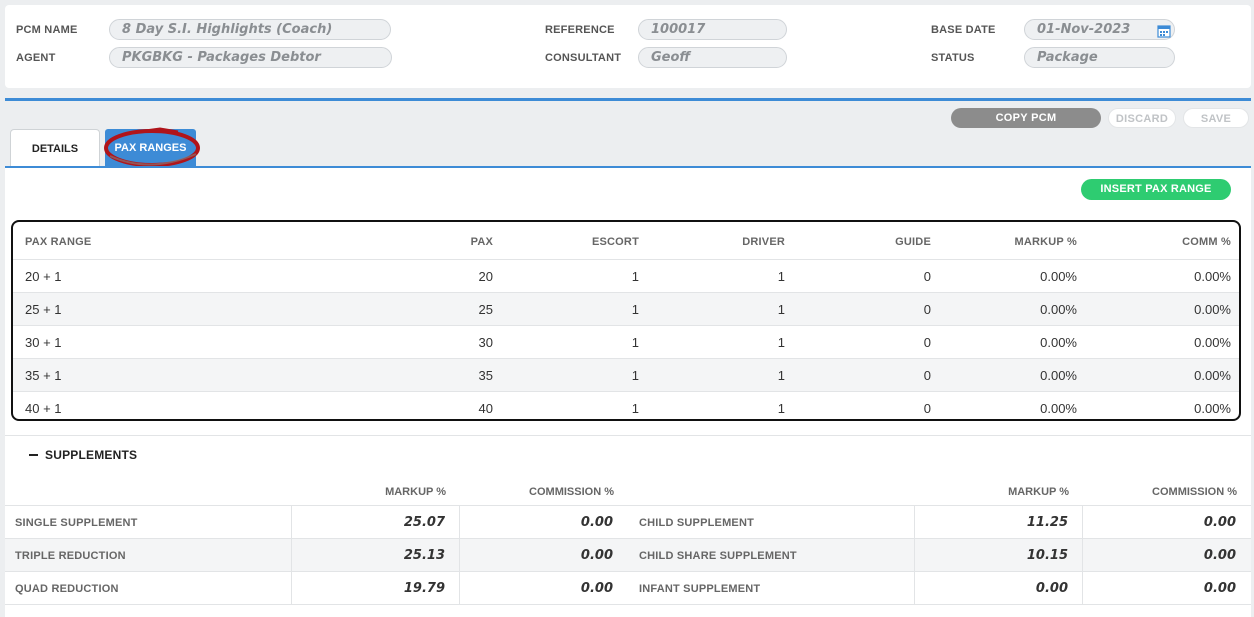 The image size is (1254, 617). Describe the element at coordinates (250, 57) in the screenshot. I see `agent-field: PKGBKG - Packages Debtor` at that location.